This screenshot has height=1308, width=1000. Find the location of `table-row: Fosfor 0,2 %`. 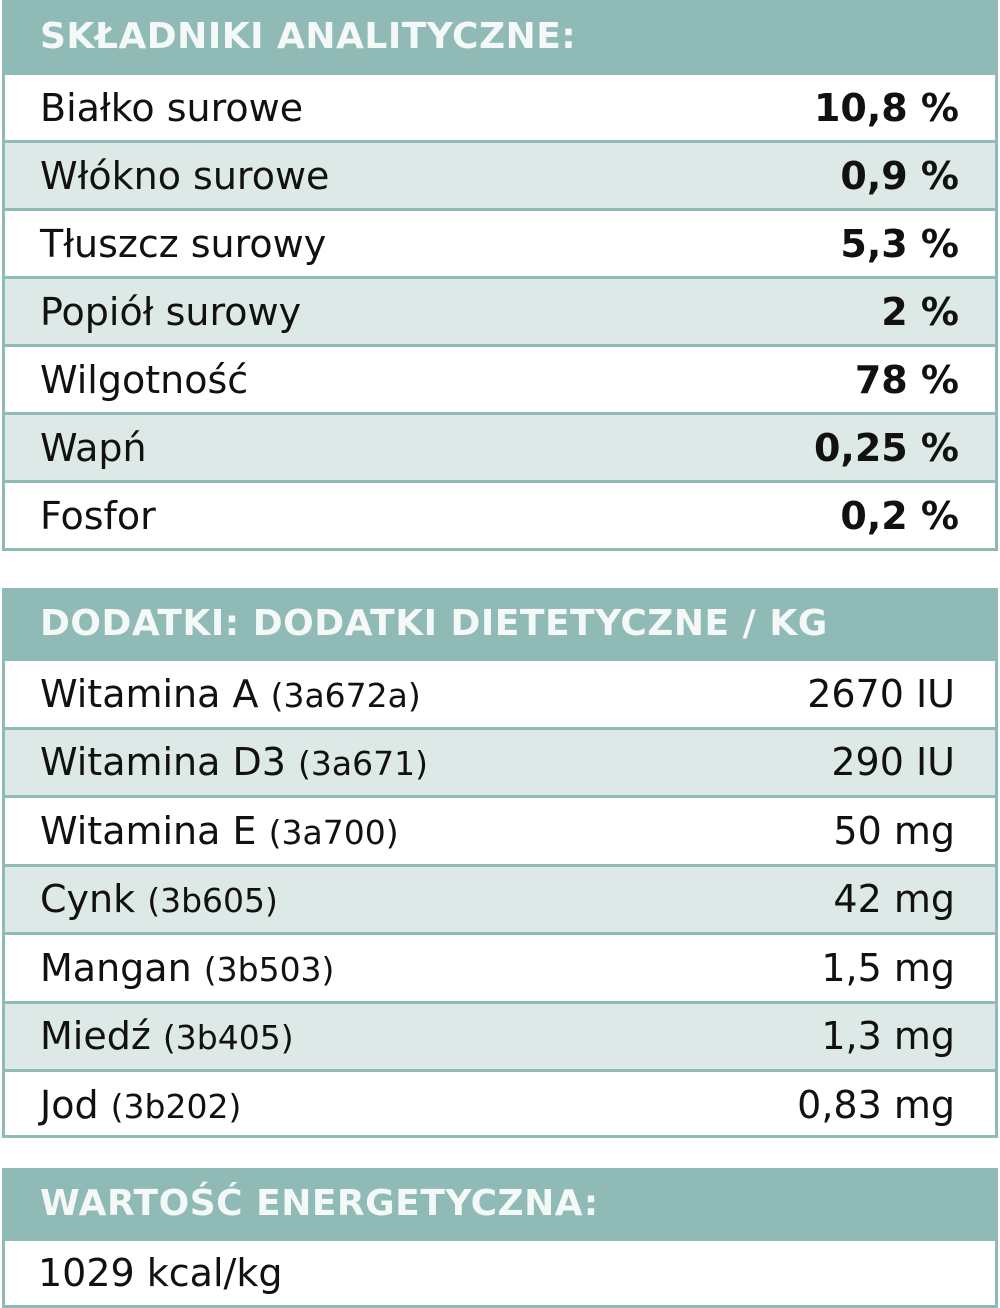

table-row: Fosfor 0,2 % is located at coordinates (500, 514).